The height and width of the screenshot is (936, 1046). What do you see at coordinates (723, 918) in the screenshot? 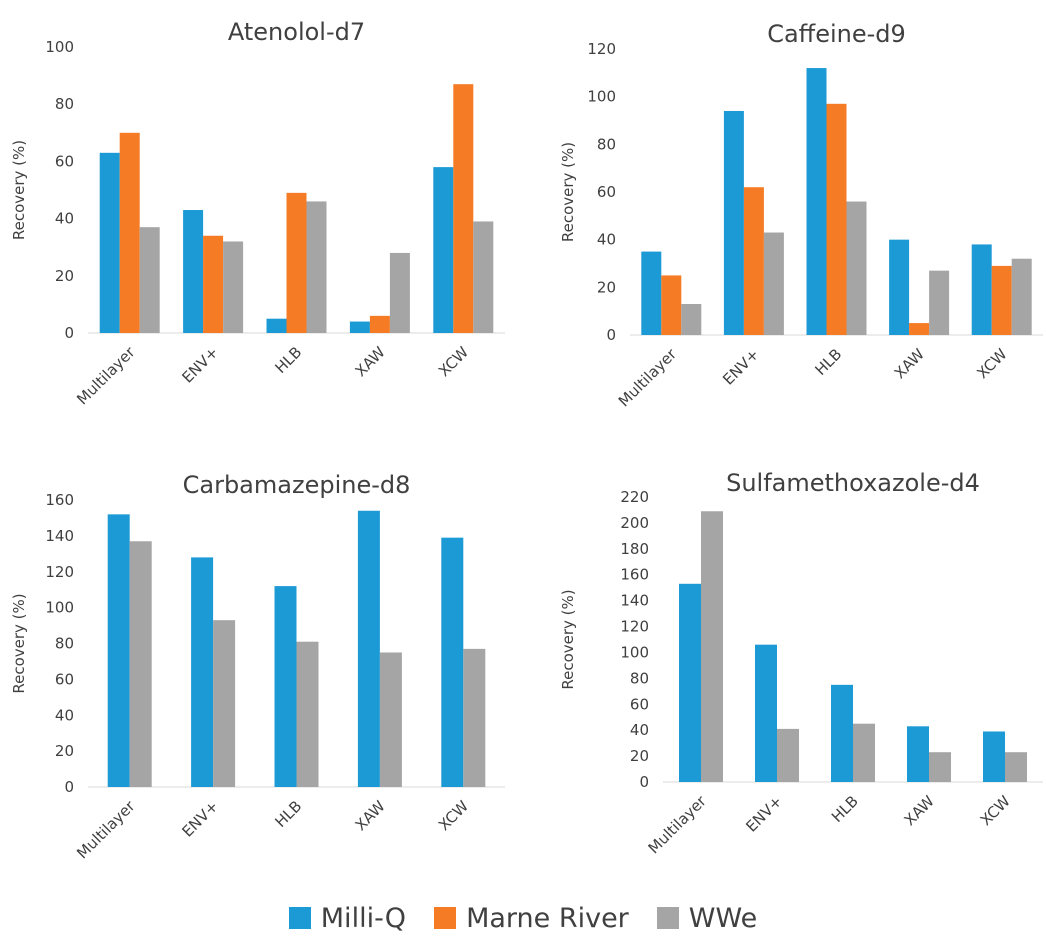
I see `legend-label-wwe: WWe` at bounding box center [723, 918].